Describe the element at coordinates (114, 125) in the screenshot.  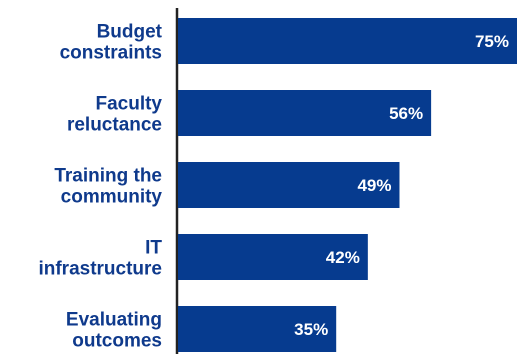
I see `category-label-line: reluctance` at that location.